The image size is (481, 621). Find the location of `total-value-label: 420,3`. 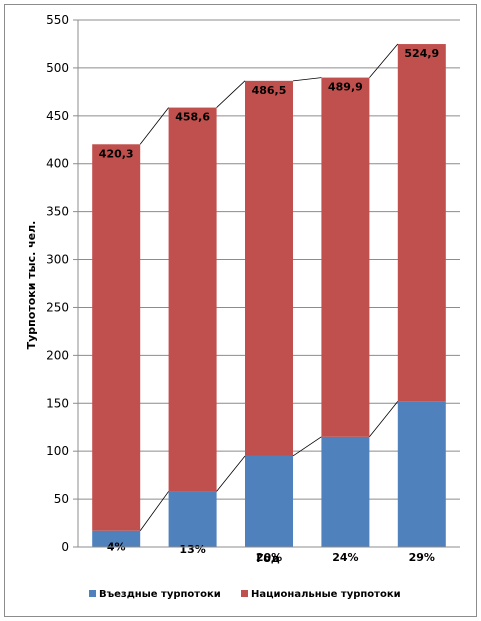

total-value-label: 420,3 is located at coordinates (116, 153).